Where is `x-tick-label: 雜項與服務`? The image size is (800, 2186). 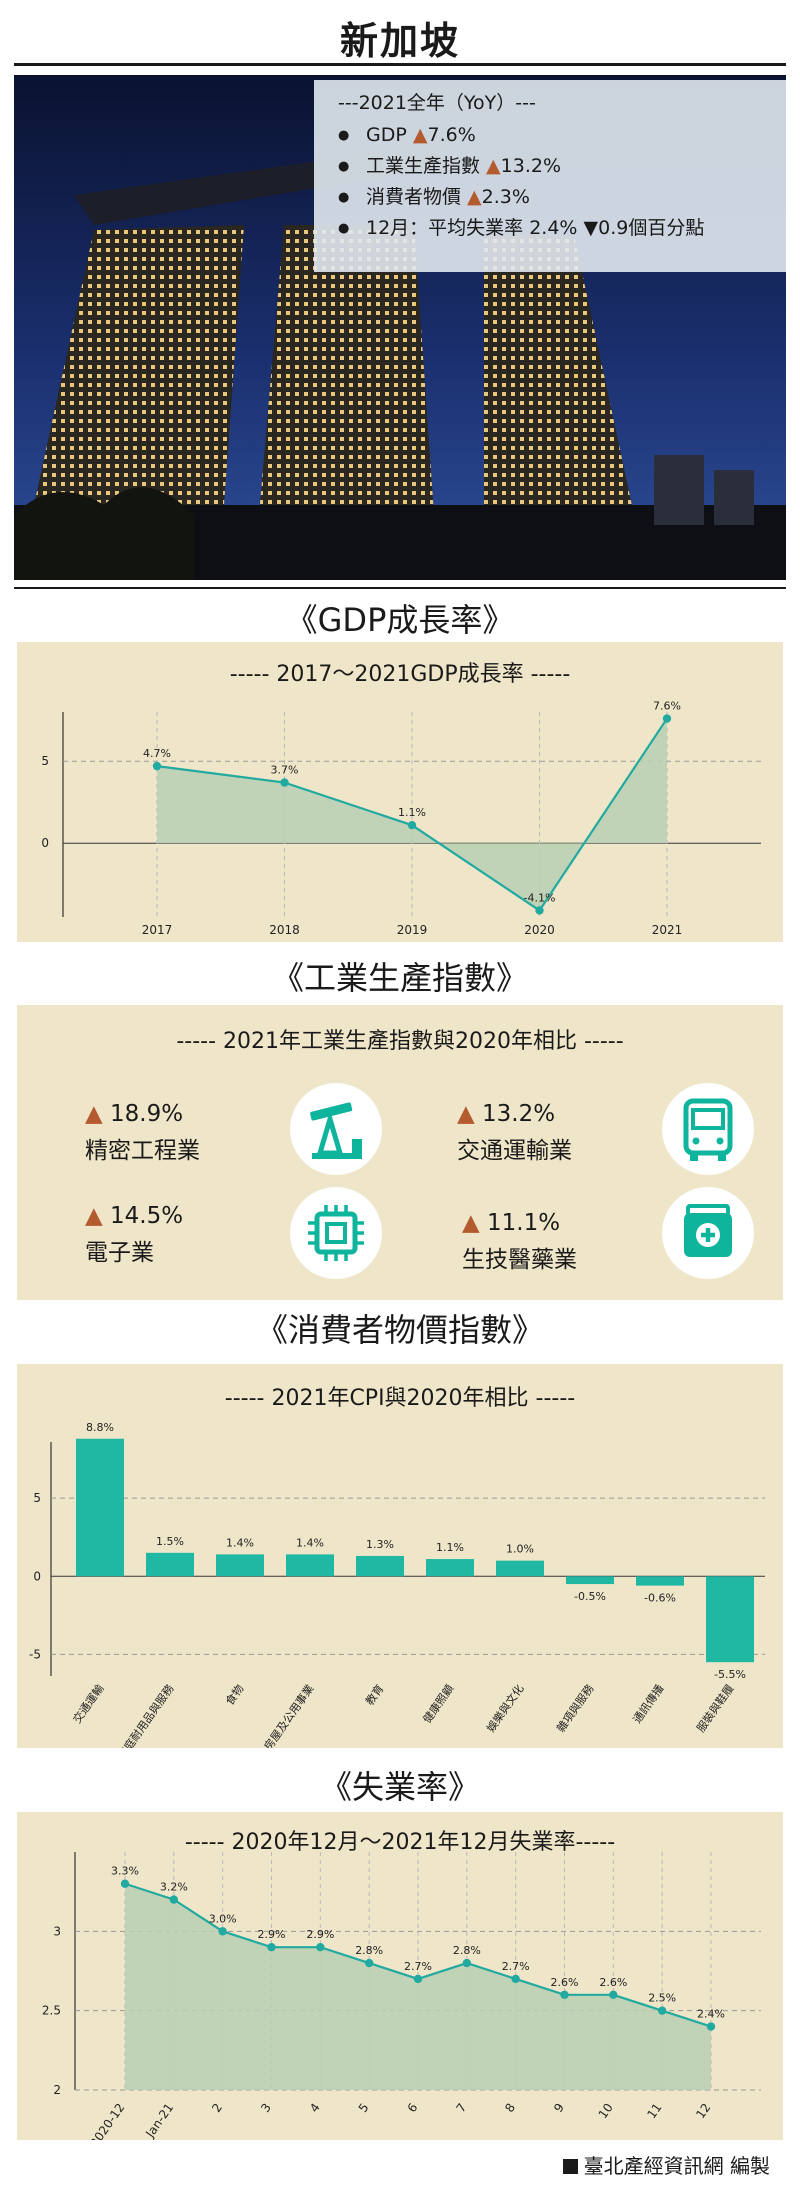
x-tick-label: 雜項與服務 is located at coordinates (574, 1708).